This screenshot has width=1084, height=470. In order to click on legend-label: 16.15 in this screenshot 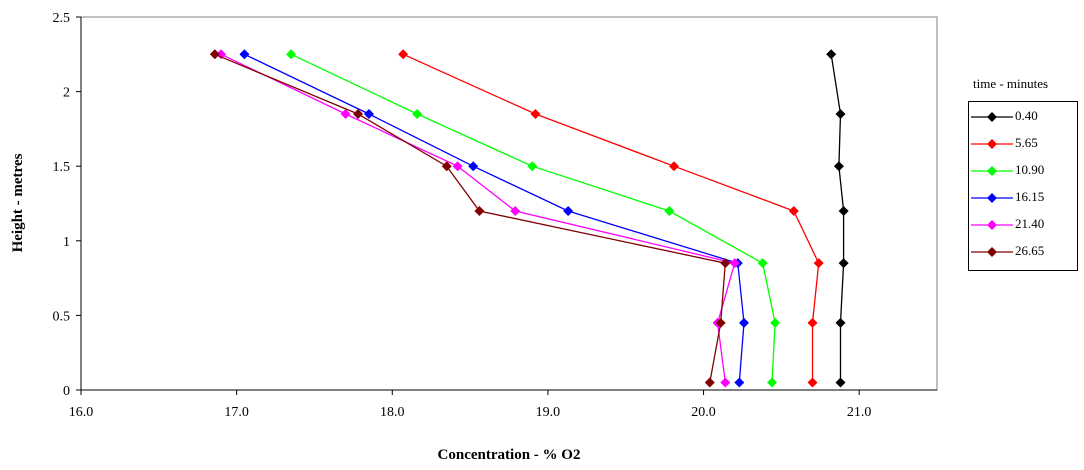, I will do `click(1030, 196)`.